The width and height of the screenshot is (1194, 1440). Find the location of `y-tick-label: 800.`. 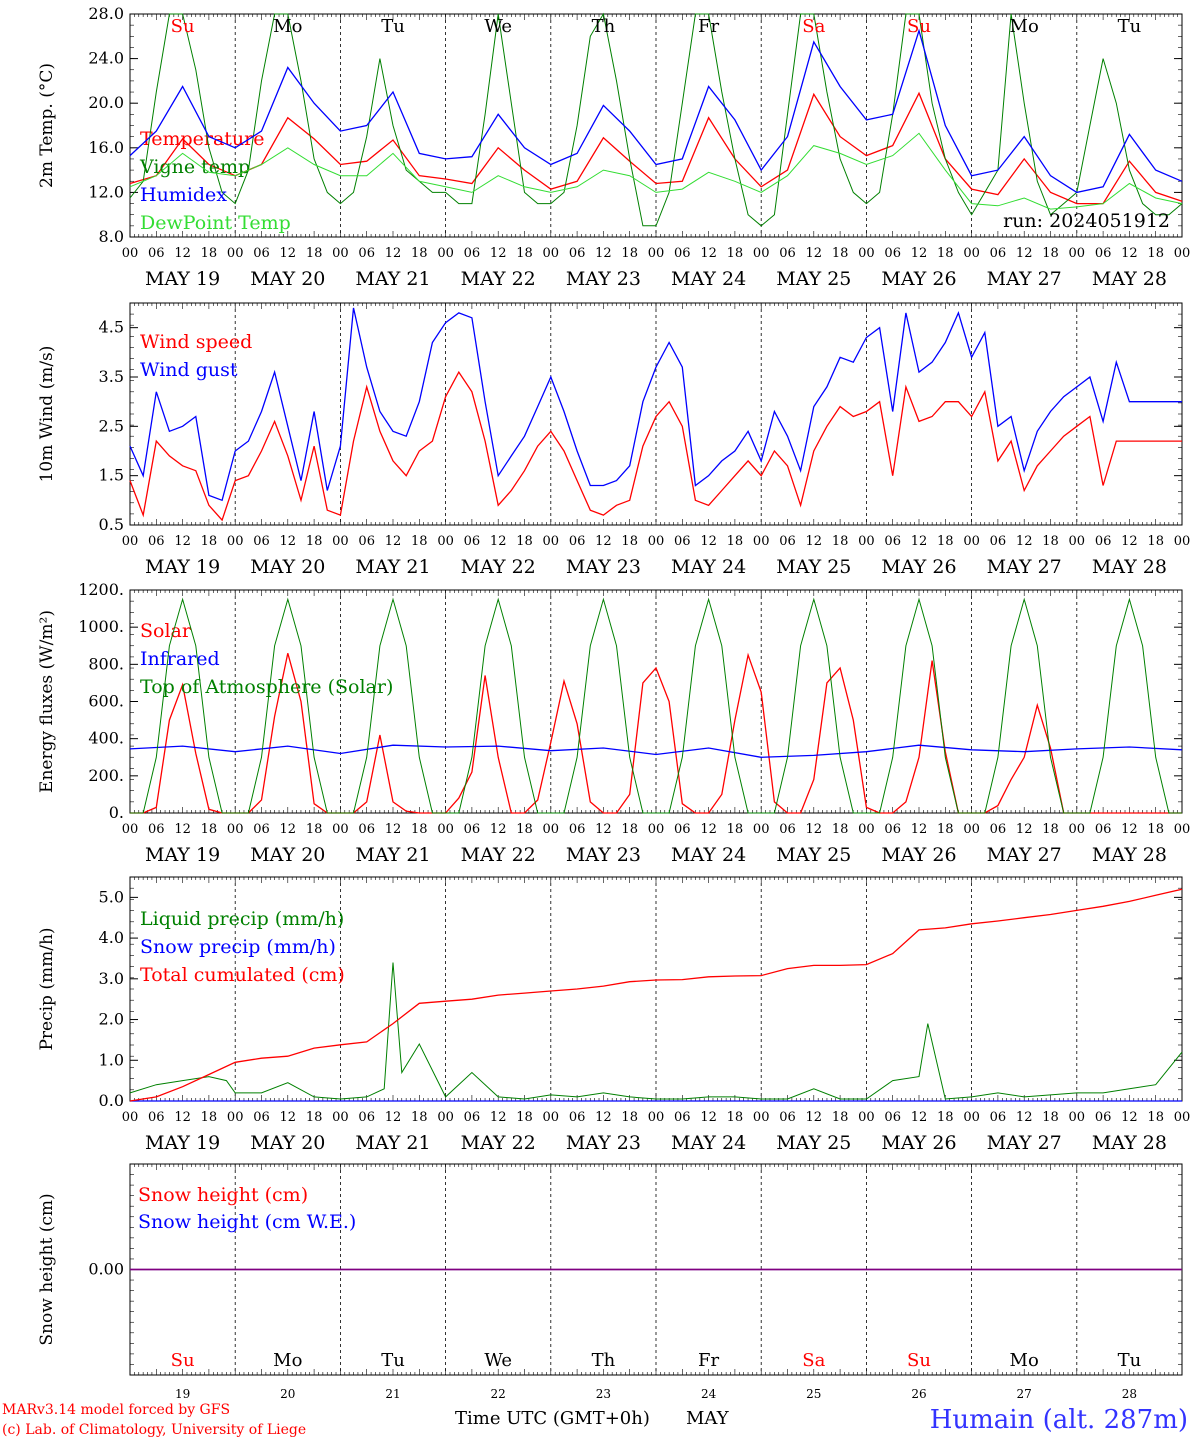

y-tick-label: 800. is located at coordinates (106, 663).